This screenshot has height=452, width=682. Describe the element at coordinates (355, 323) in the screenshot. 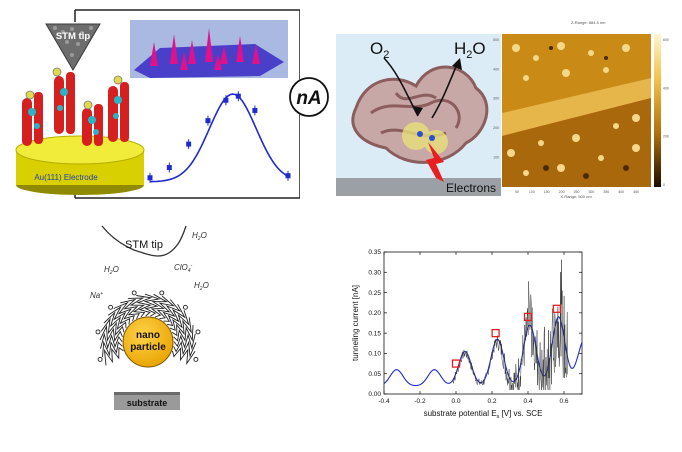

I see `y-axis-label: tunneling current [nA]` at that location.